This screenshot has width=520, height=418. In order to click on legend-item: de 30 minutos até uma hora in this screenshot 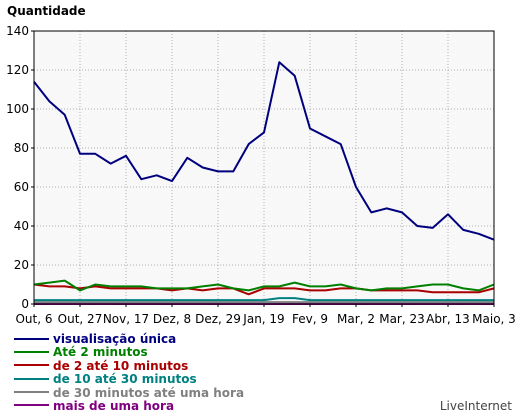, I will do `click(129, 392)`.